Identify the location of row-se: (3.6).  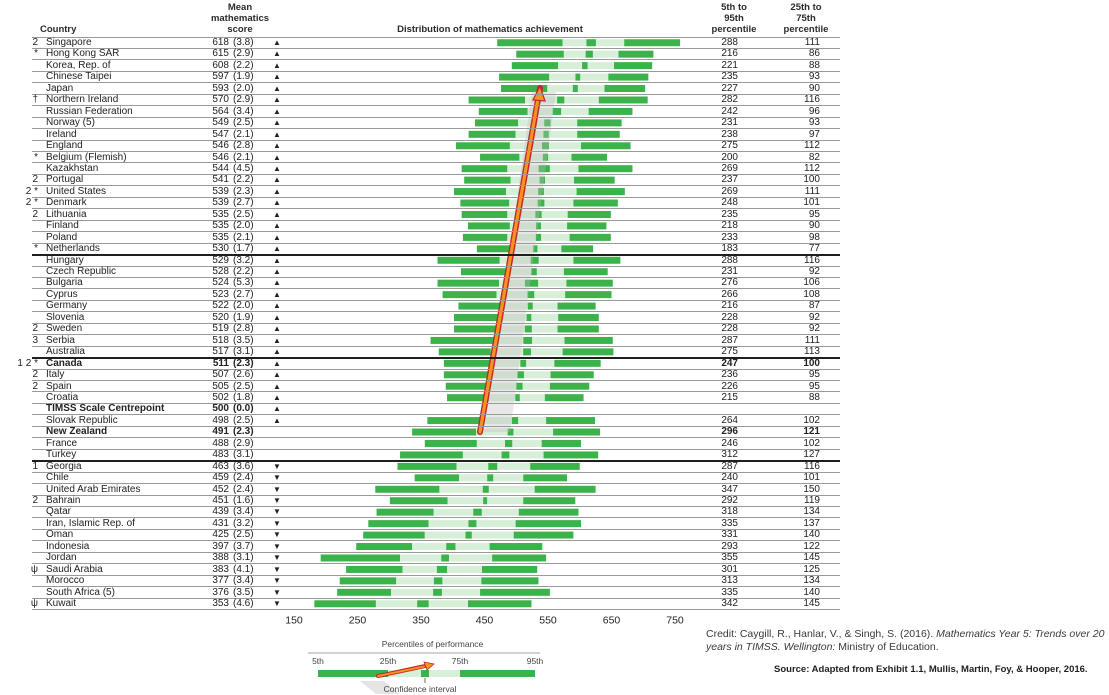
(243, 466).